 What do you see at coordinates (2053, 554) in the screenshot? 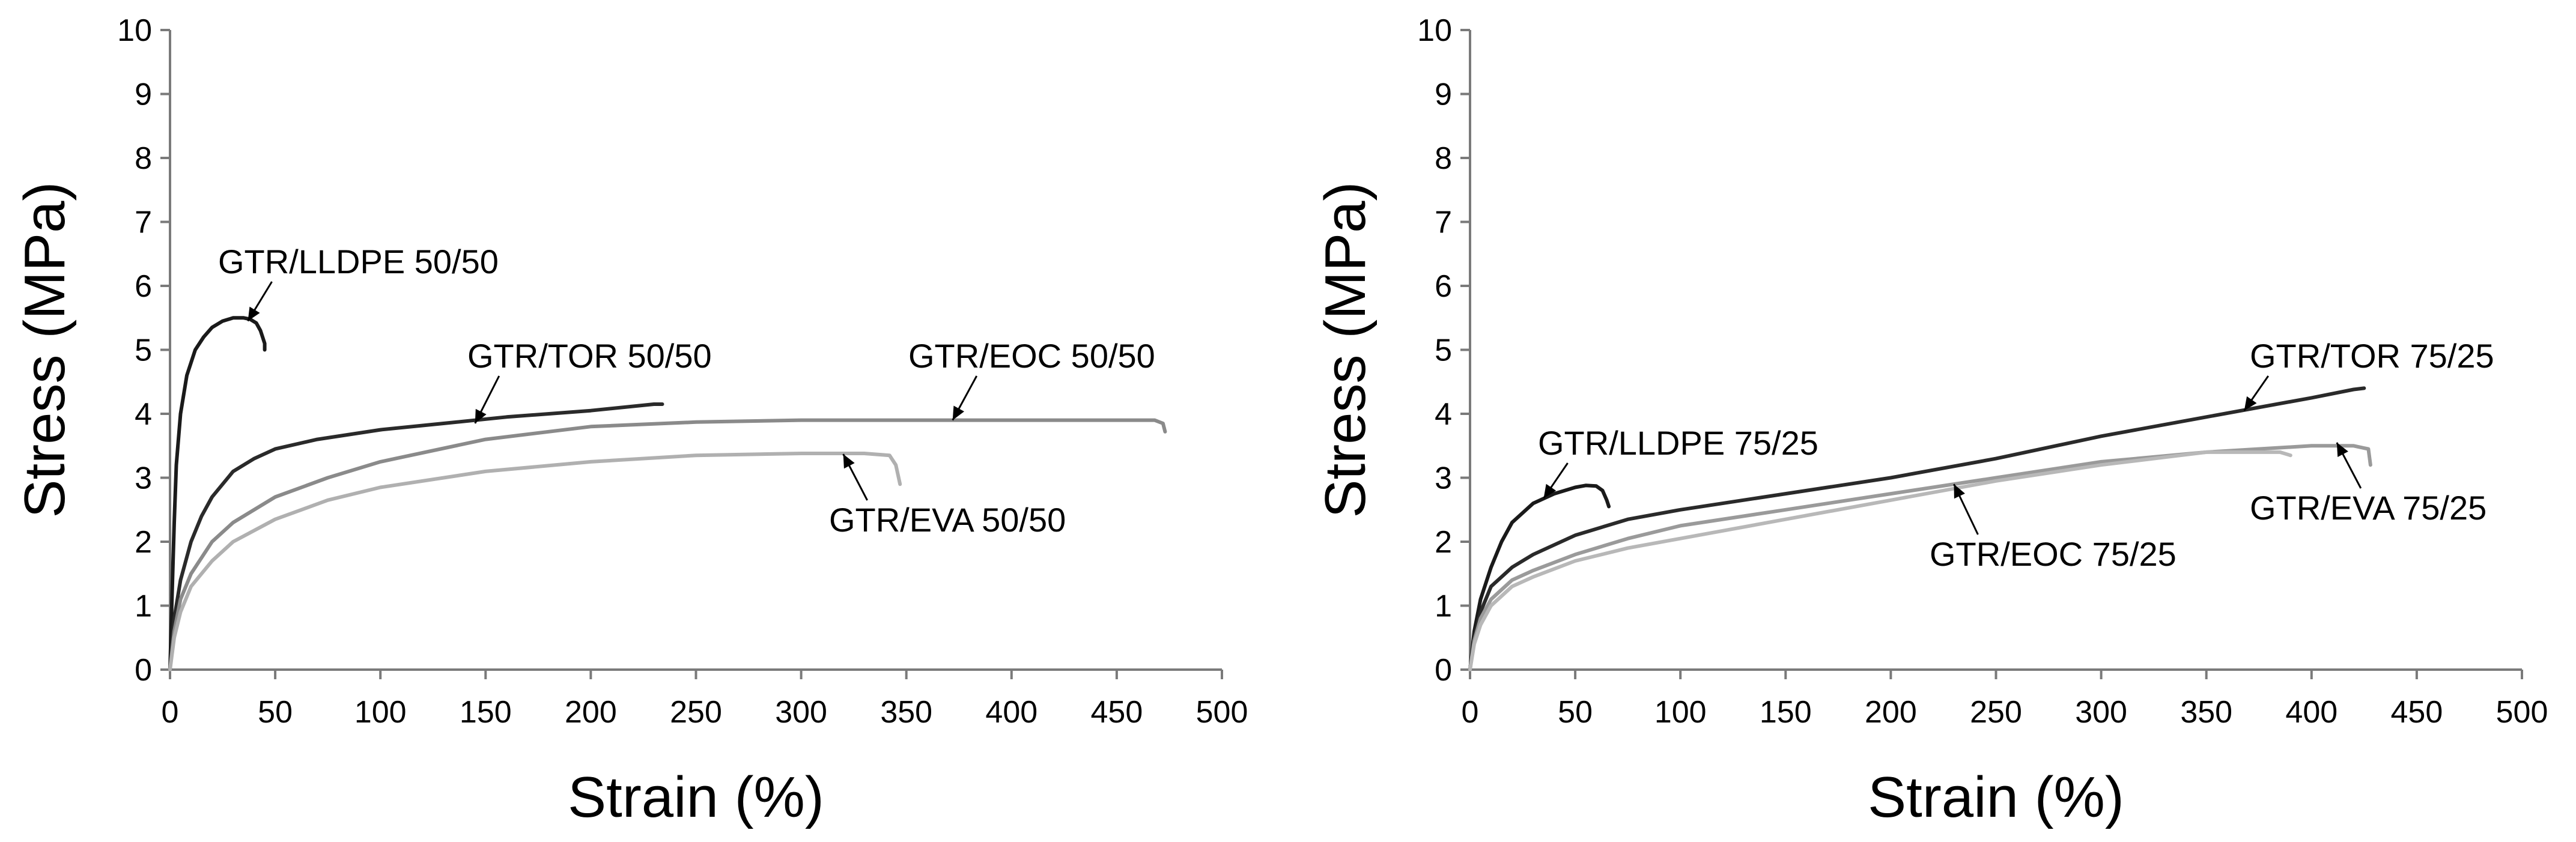
I see `annotation-gtr-eoc-75-25: GTR/EOC 75/25` at bounding box center [2053, 554].